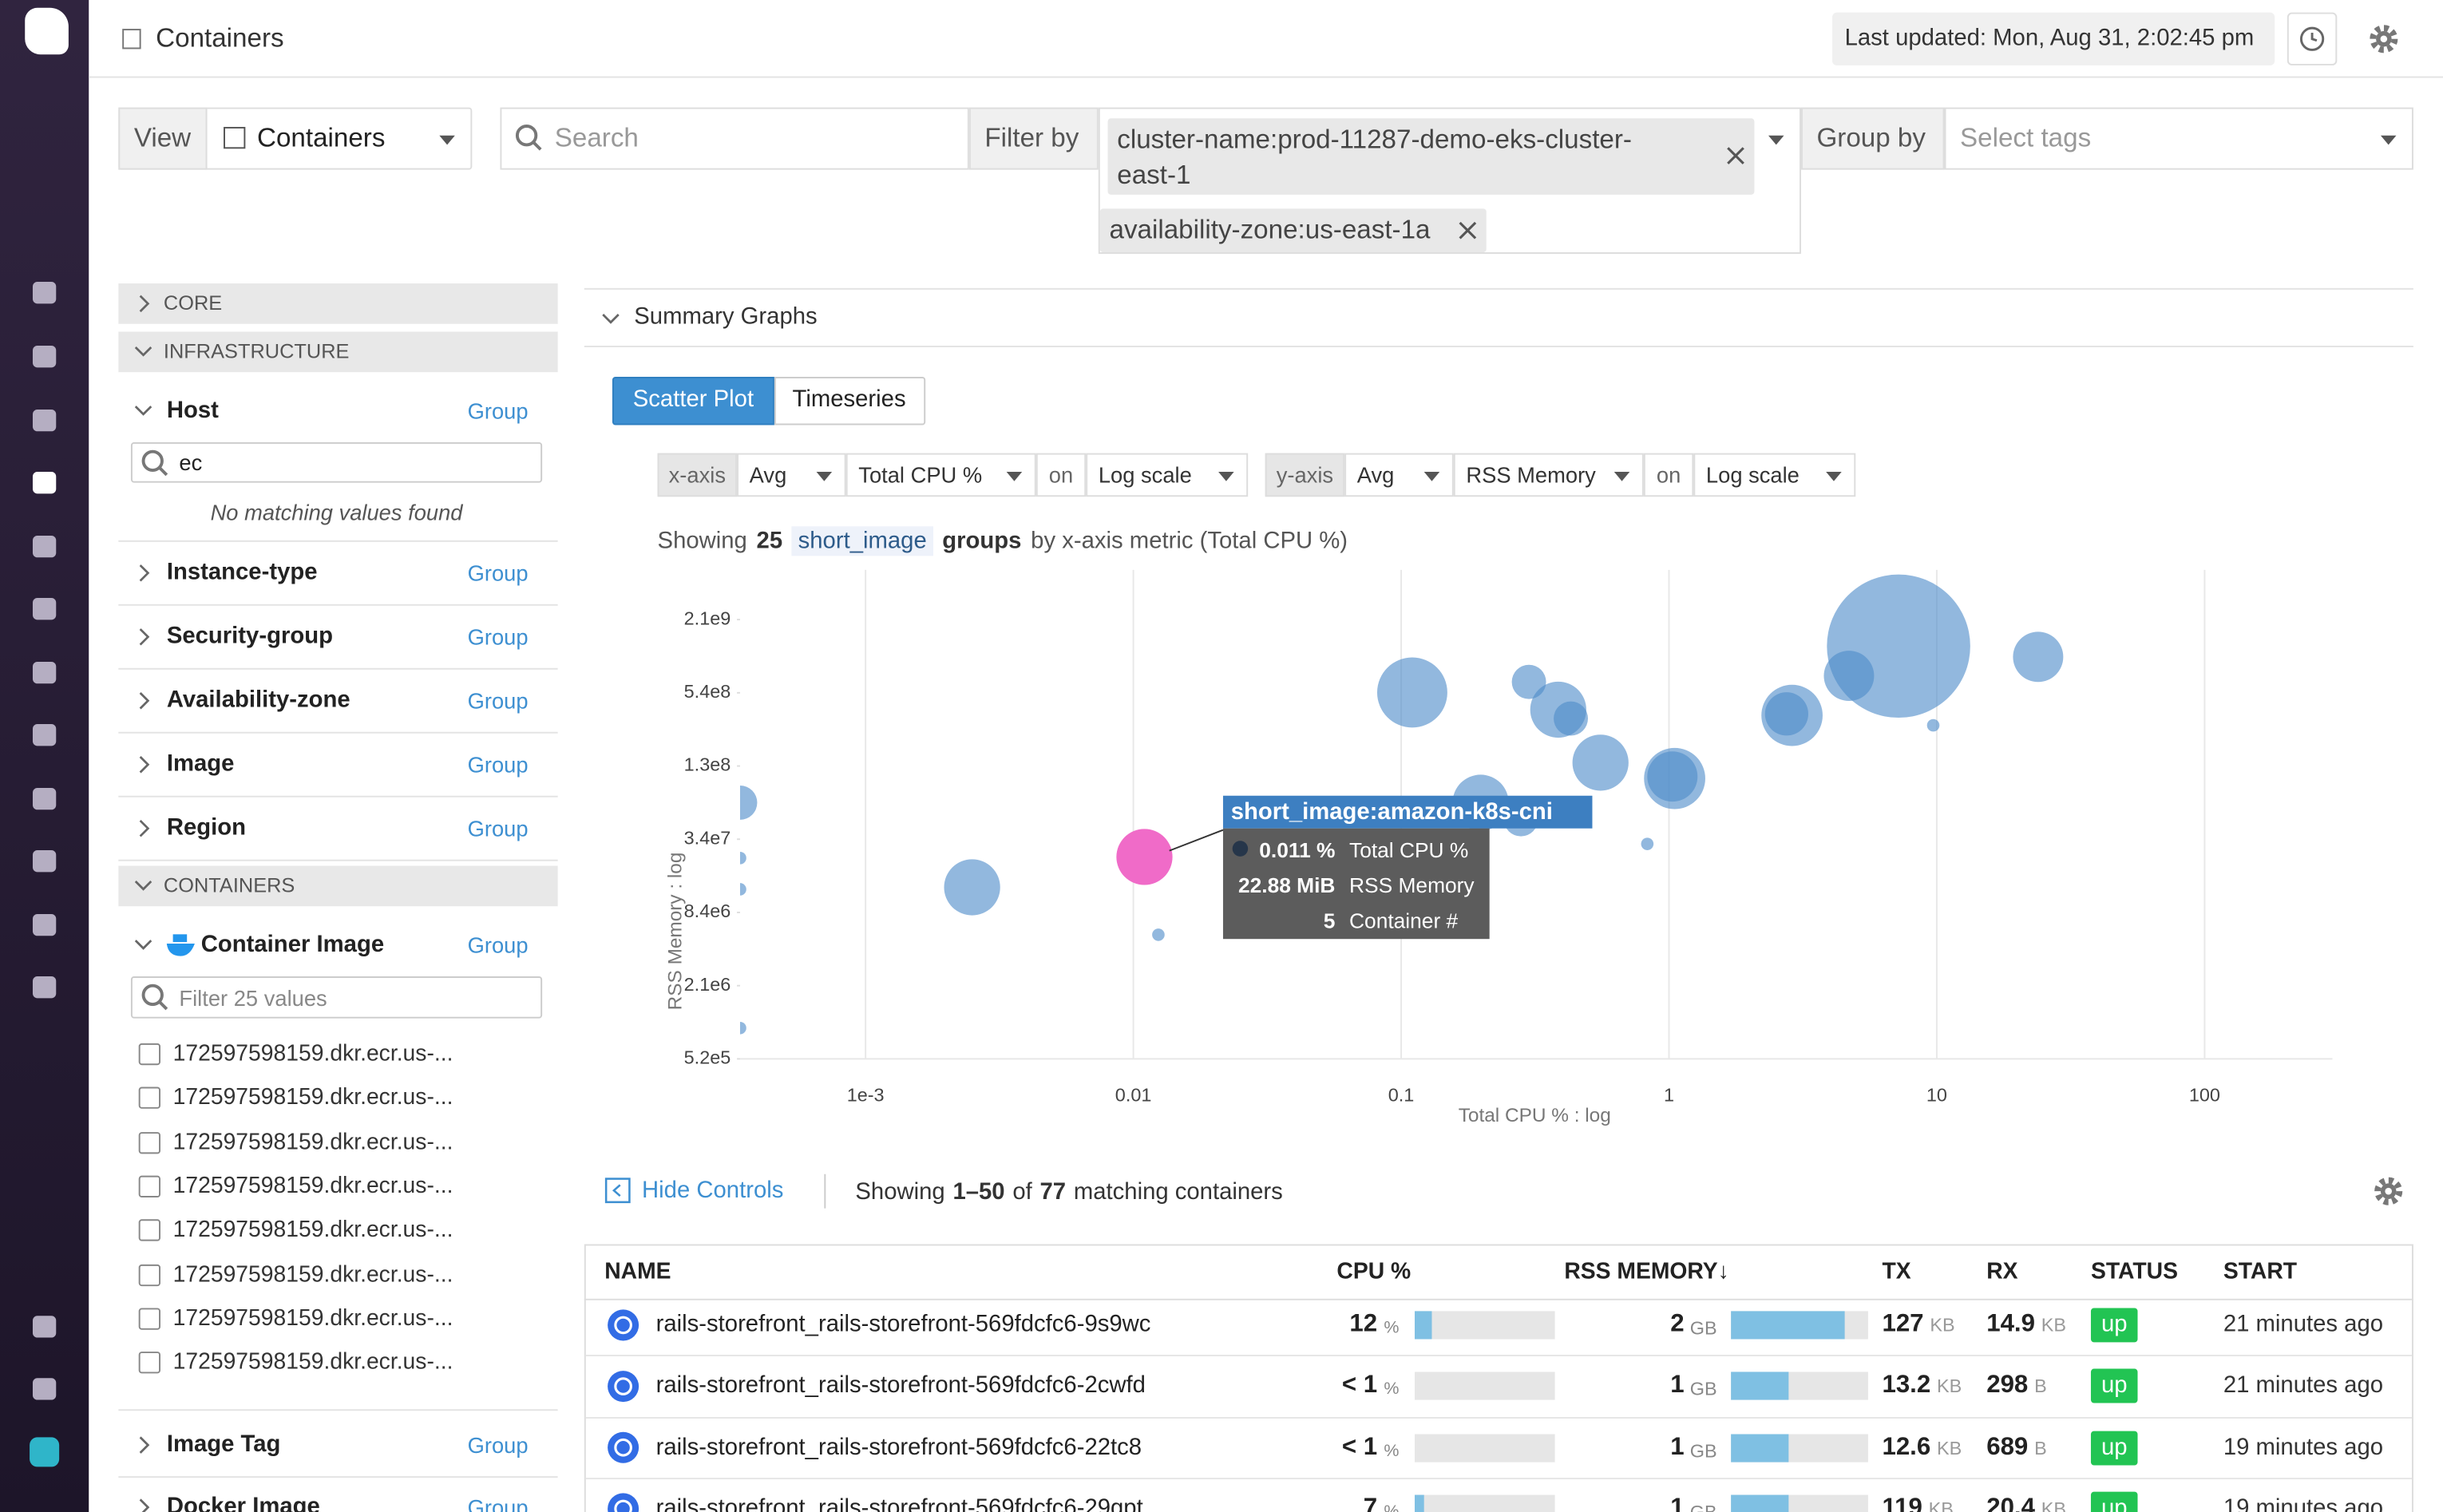  I want to click on mem-value: 1, so click(1677, 1446).